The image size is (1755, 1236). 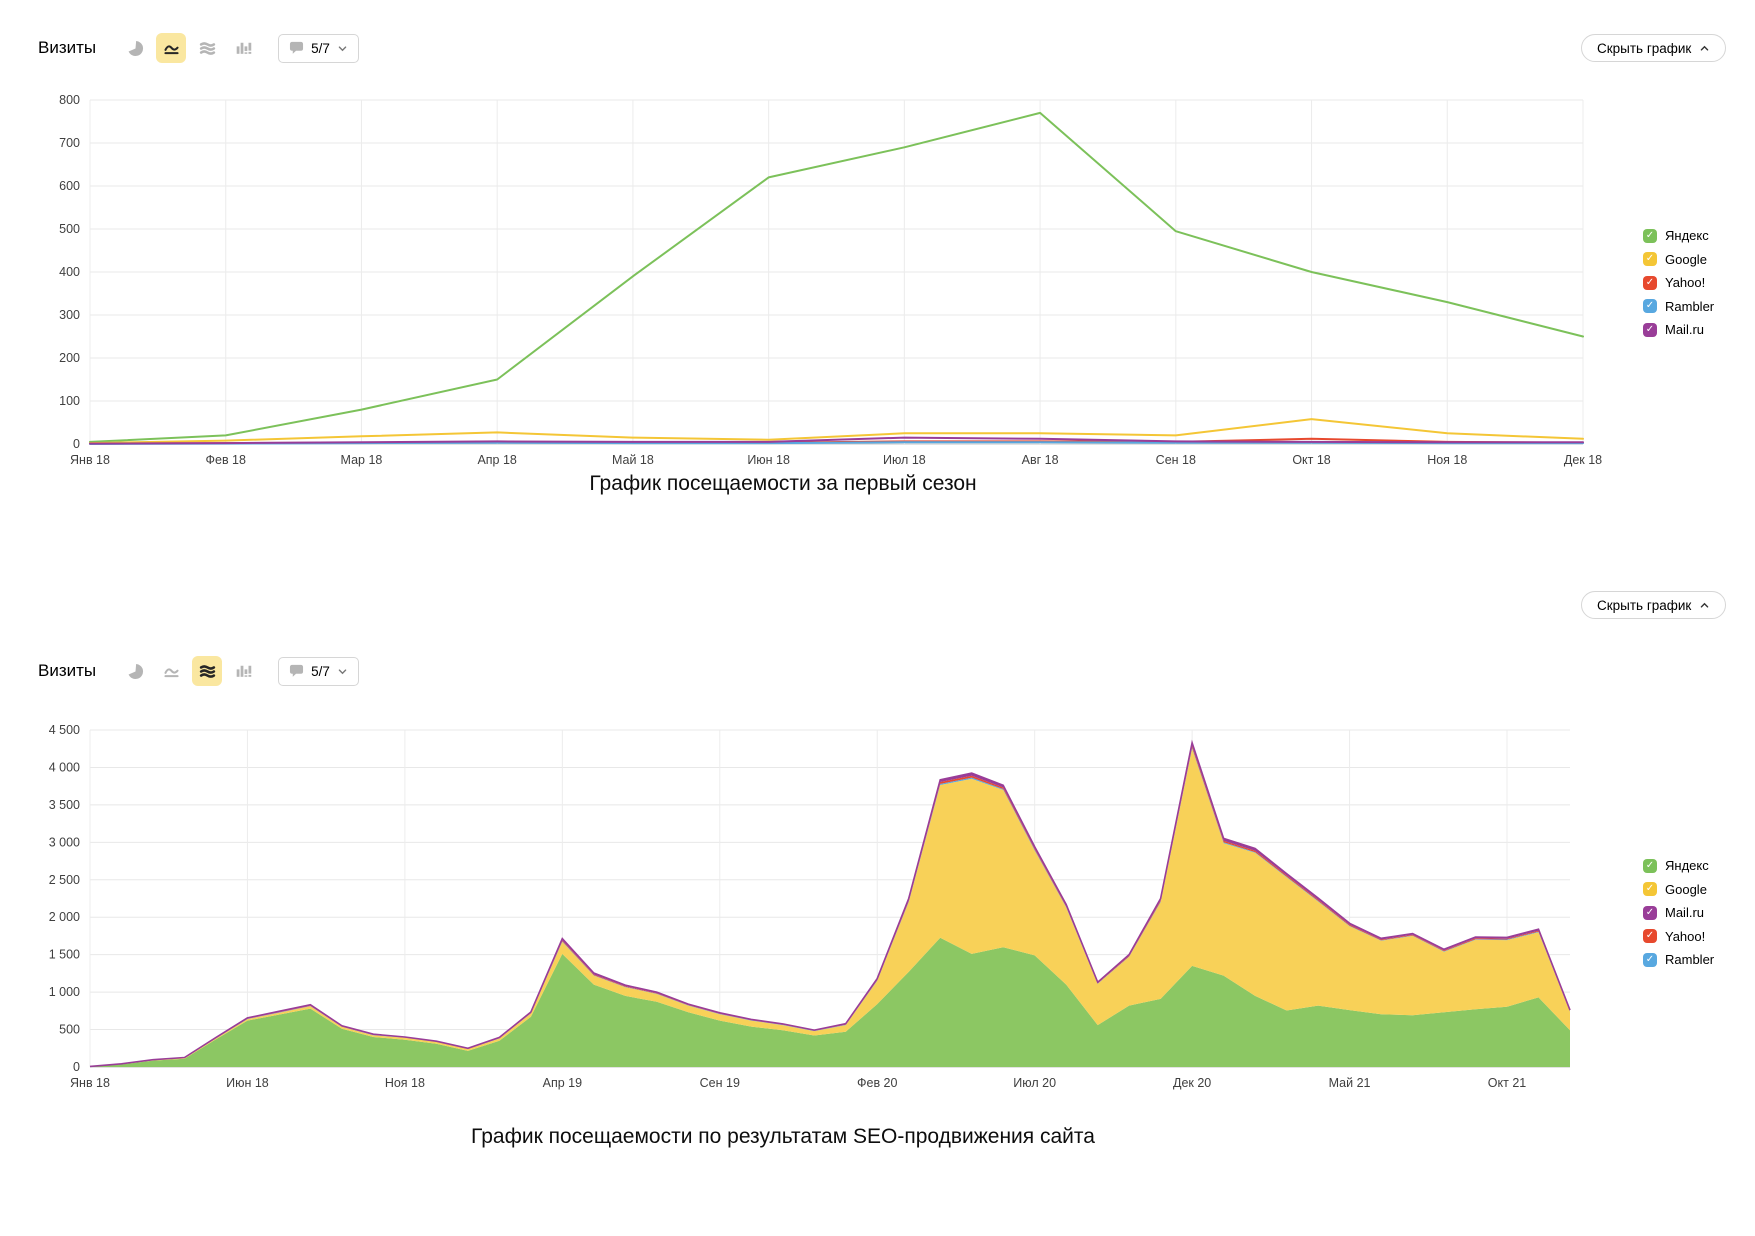 I want to click on y-axis-label: 300, so click(x=69, y=315).